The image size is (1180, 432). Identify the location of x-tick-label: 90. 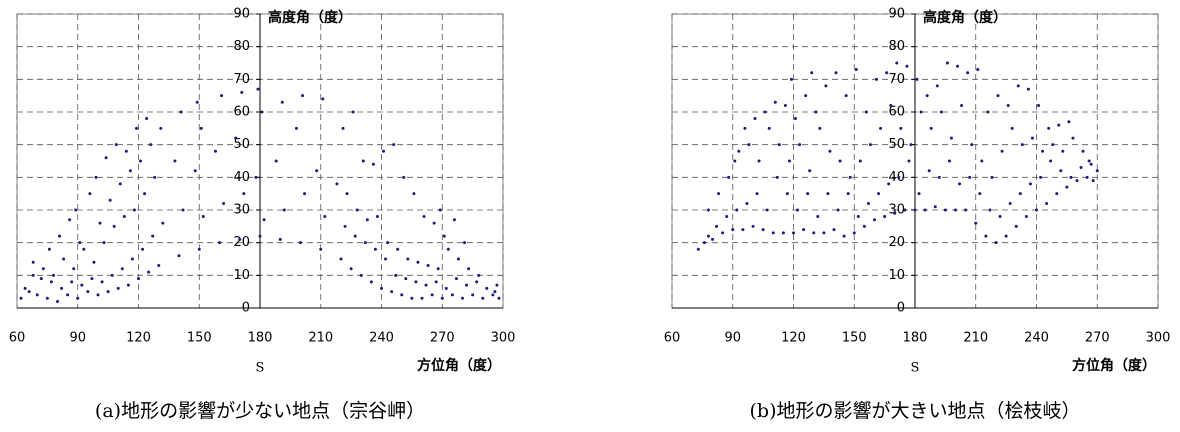
(732, 338).